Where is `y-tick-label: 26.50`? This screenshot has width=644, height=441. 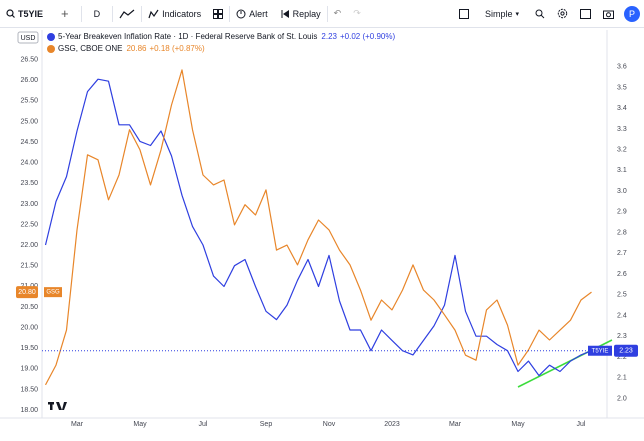
y-tick-label: 26.50 is located at coordinates (29, 59).